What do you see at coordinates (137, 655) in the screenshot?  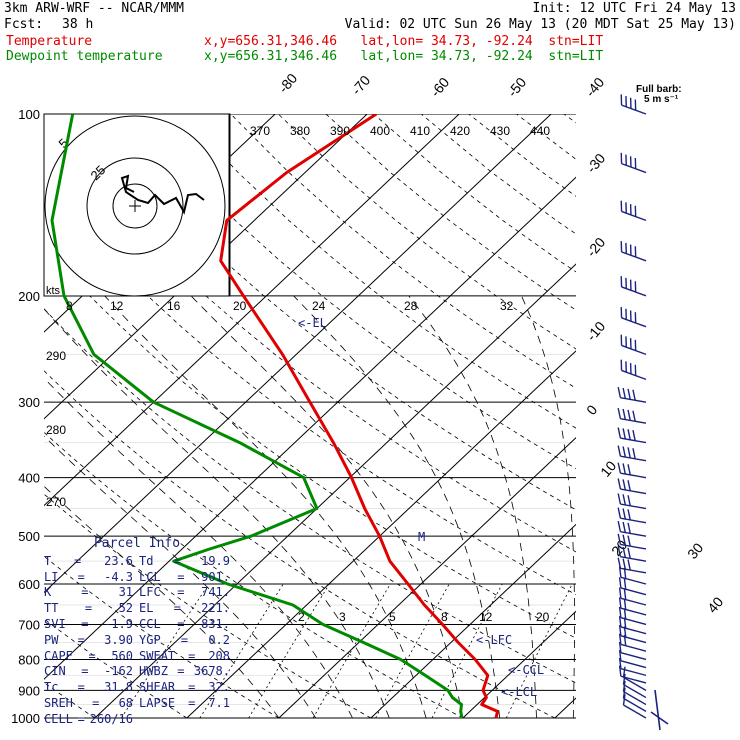 I see `parcel-row: CAPE = 560 SWEAT = 208` at bounding box center [137, 655].